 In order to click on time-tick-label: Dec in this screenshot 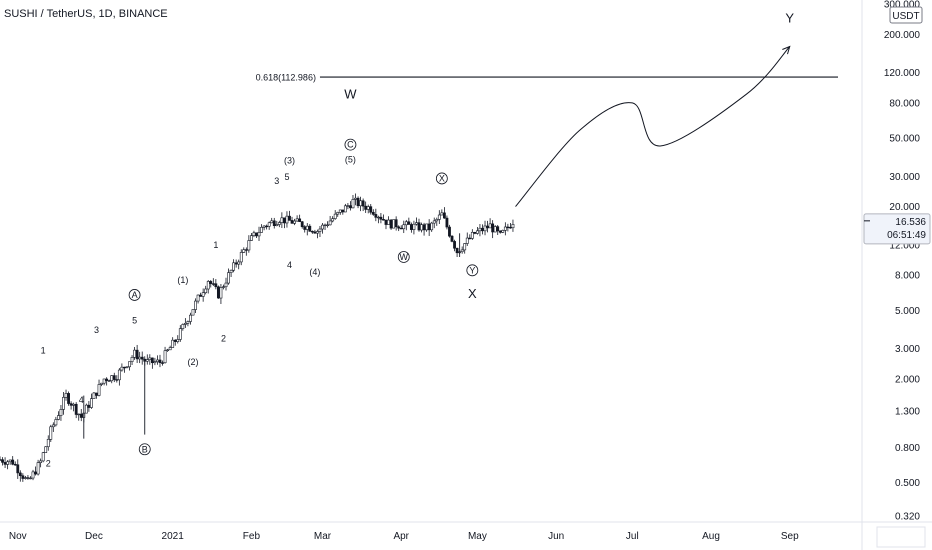, I will do `click(94, 536)`.